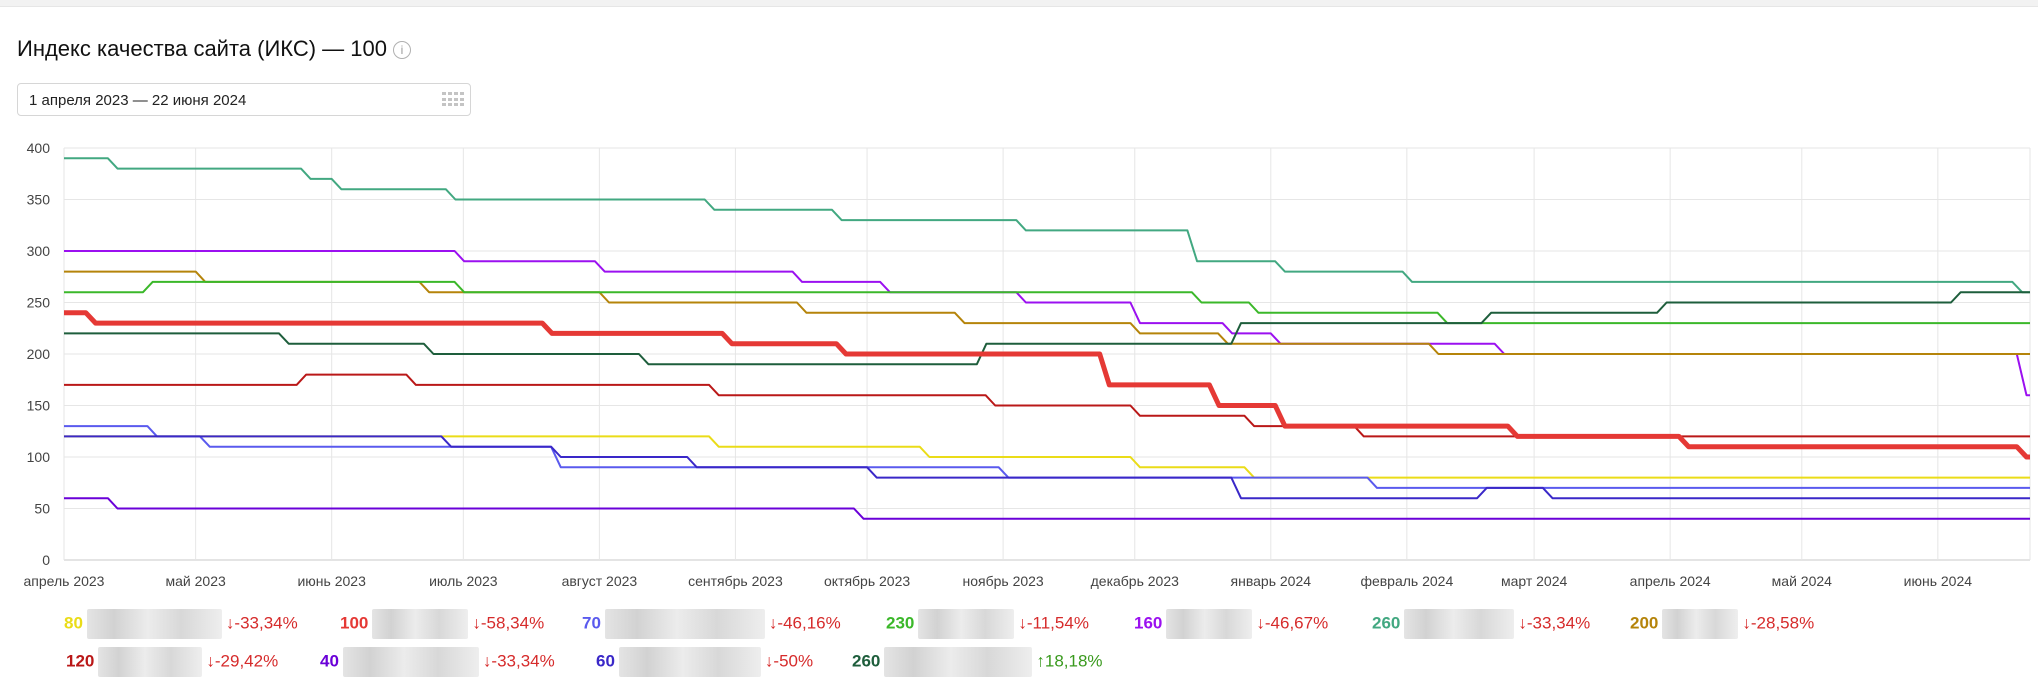 This screenshot has width=2038, height=693. I want to click on y-tick-label: 50, so click(42, 509).